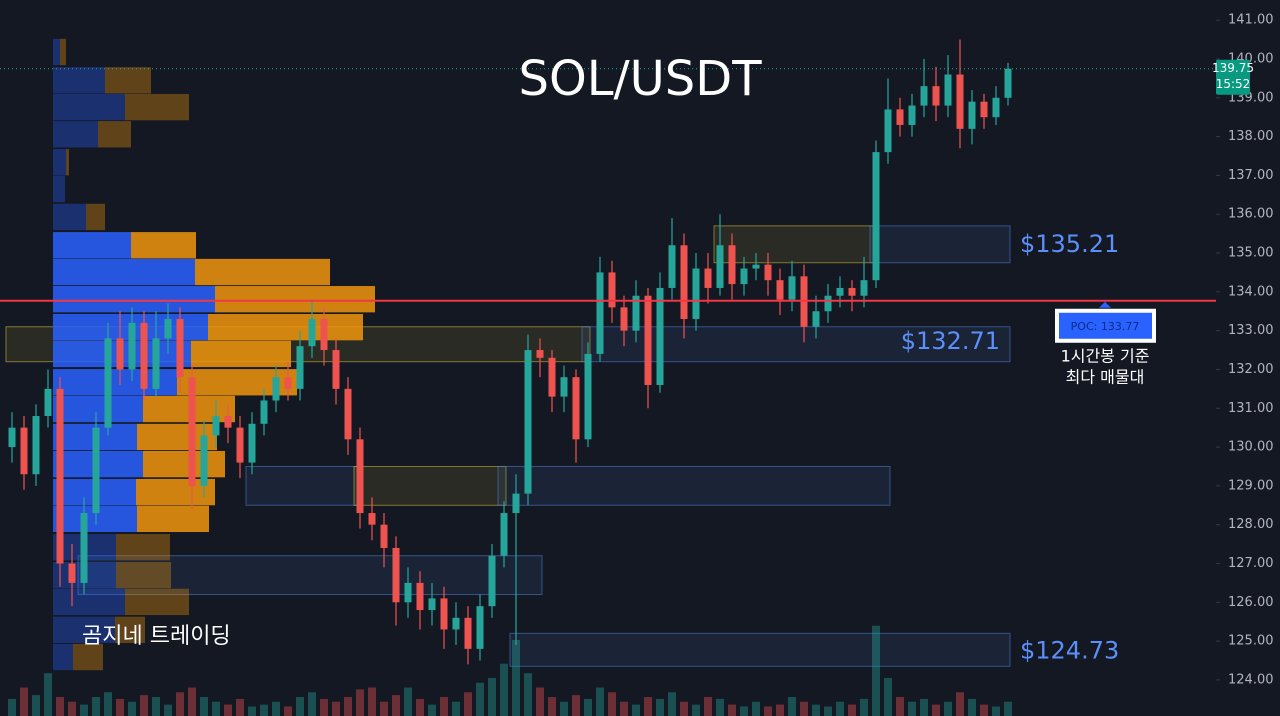 The width and height of the screenshot is (1280, 716). Describe the element at coordinates (640, 79) in the screenshot. I see `chart-title: SOL/USDT` at that location.